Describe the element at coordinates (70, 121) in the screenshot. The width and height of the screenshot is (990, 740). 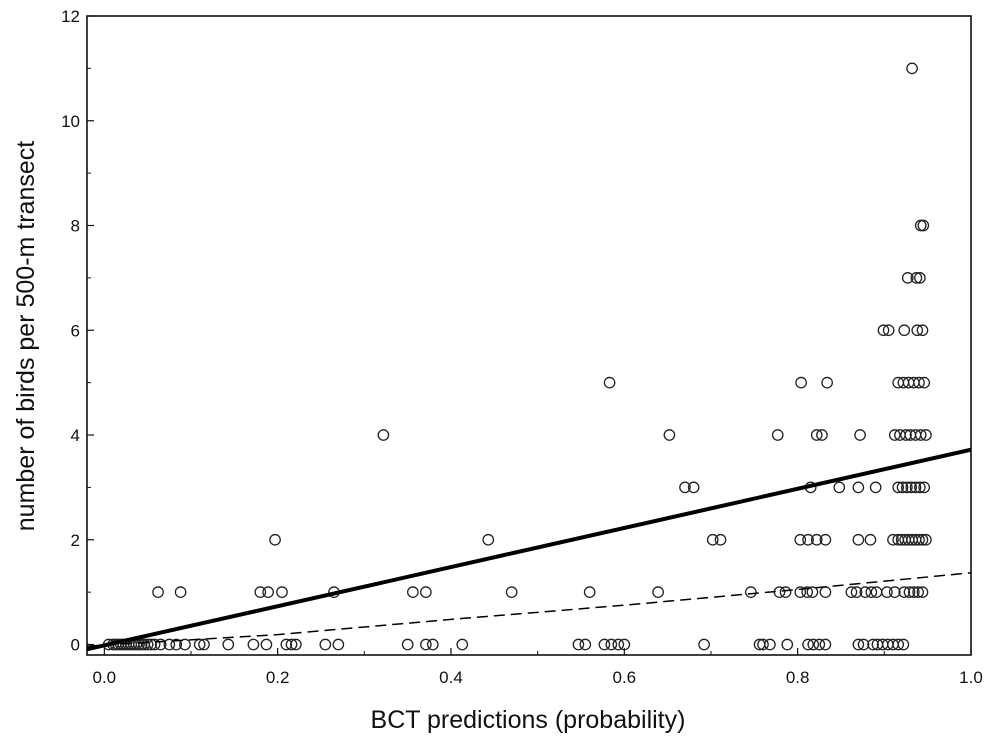
I see `y-tick-label: 10` at that location.